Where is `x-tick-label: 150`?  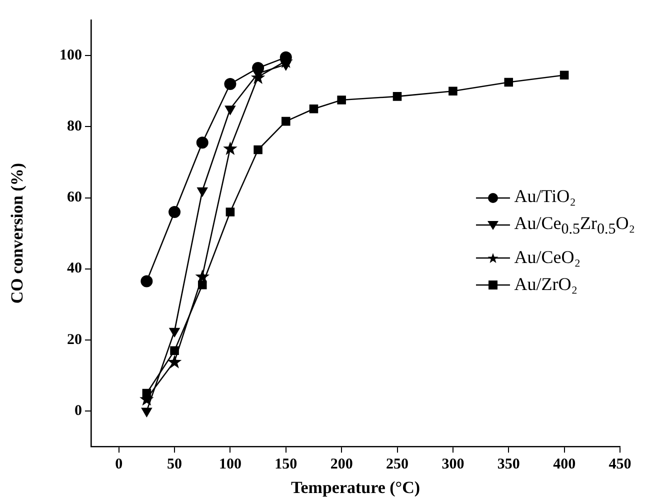 x-tick-label: 150 is located at coordinates (286, 464).